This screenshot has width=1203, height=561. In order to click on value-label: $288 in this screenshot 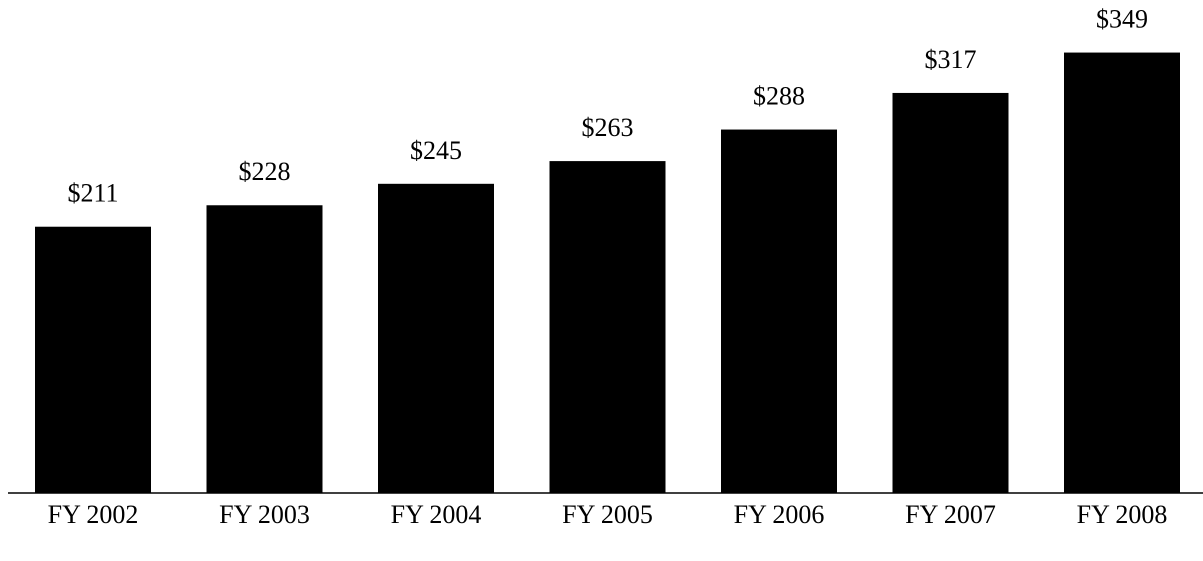, I will do `click(779, 96)`.